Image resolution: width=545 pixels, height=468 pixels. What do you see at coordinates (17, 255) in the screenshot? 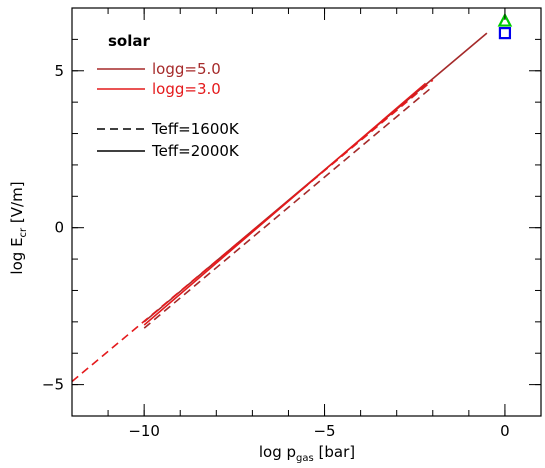
I see `y-axis-label-prefix: log E` at bounding box center [17, 255].